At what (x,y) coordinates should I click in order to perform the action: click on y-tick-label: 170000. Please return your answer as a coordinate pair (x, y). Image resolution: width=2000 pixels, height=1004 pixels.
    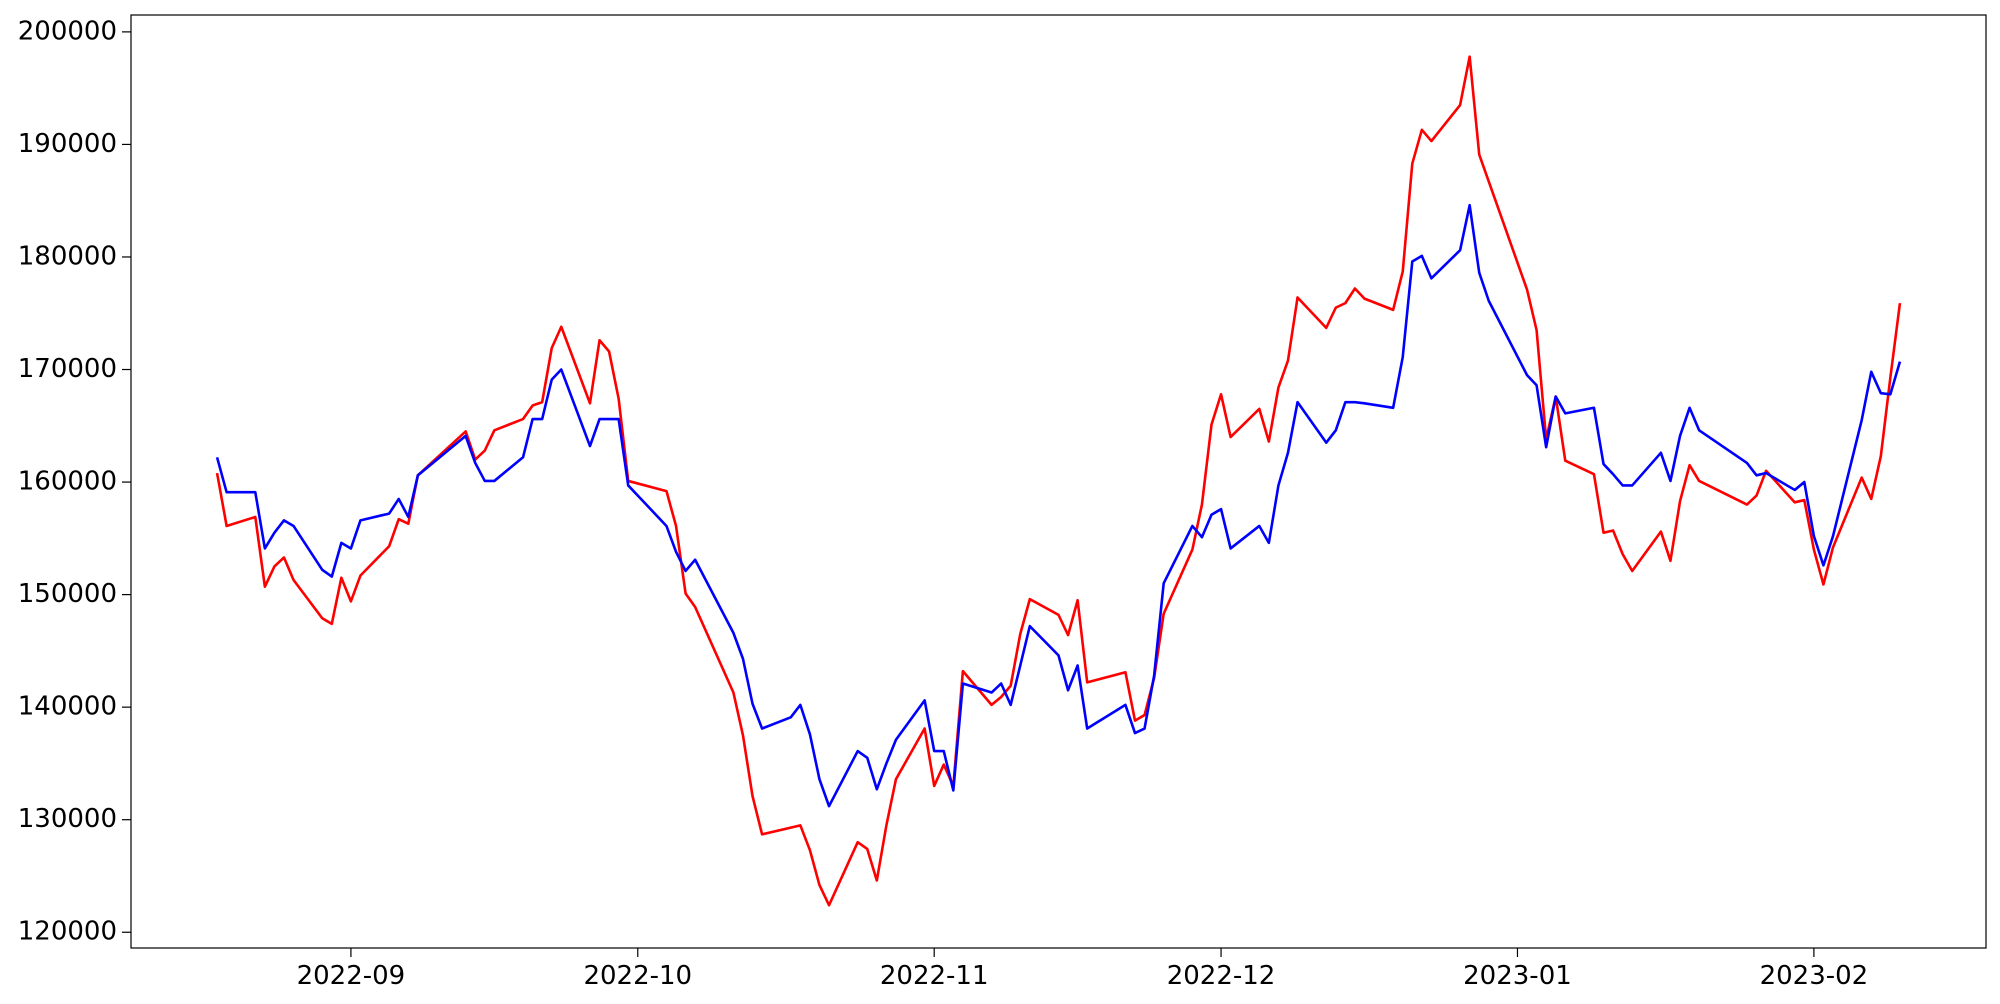
    Looking at the image, I should click on (67, 369).